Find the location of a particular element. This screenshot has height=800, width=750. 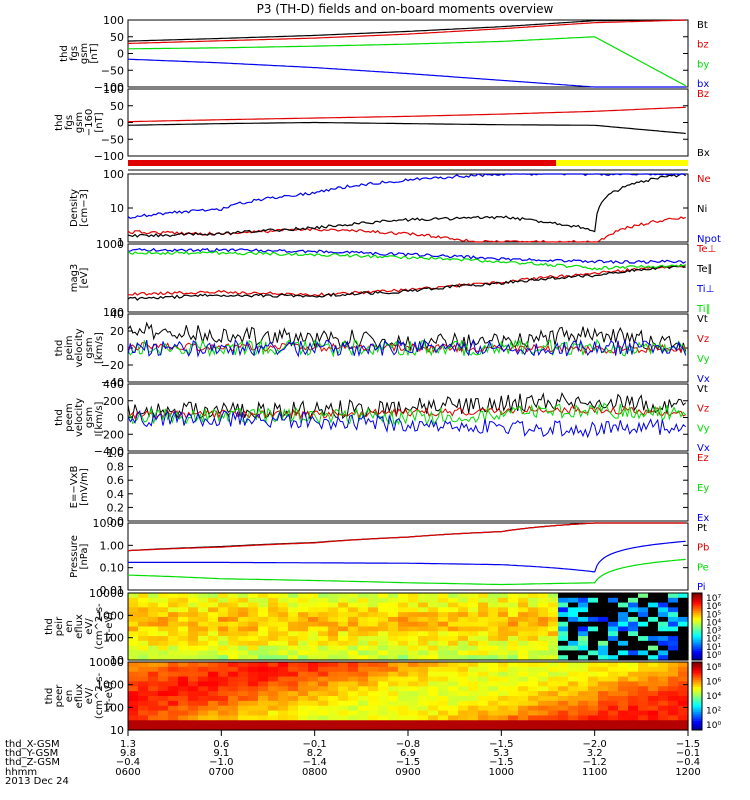

fgs-top-tick-label: 100 is located at coordinates (113, 20).